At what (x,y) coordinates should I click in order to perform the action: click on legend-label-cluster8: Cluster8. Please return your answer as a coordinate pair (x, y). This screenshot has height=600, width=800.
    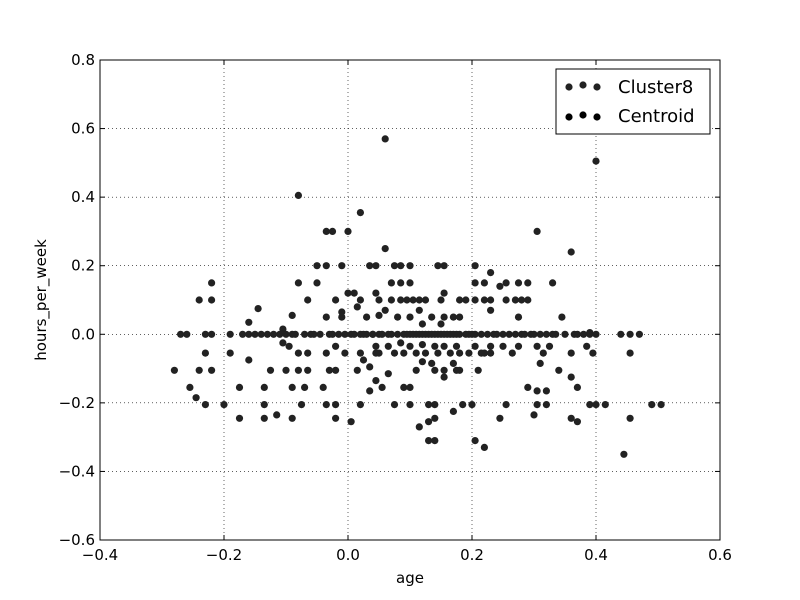
    Looking at the image, I should click on (655, 87).